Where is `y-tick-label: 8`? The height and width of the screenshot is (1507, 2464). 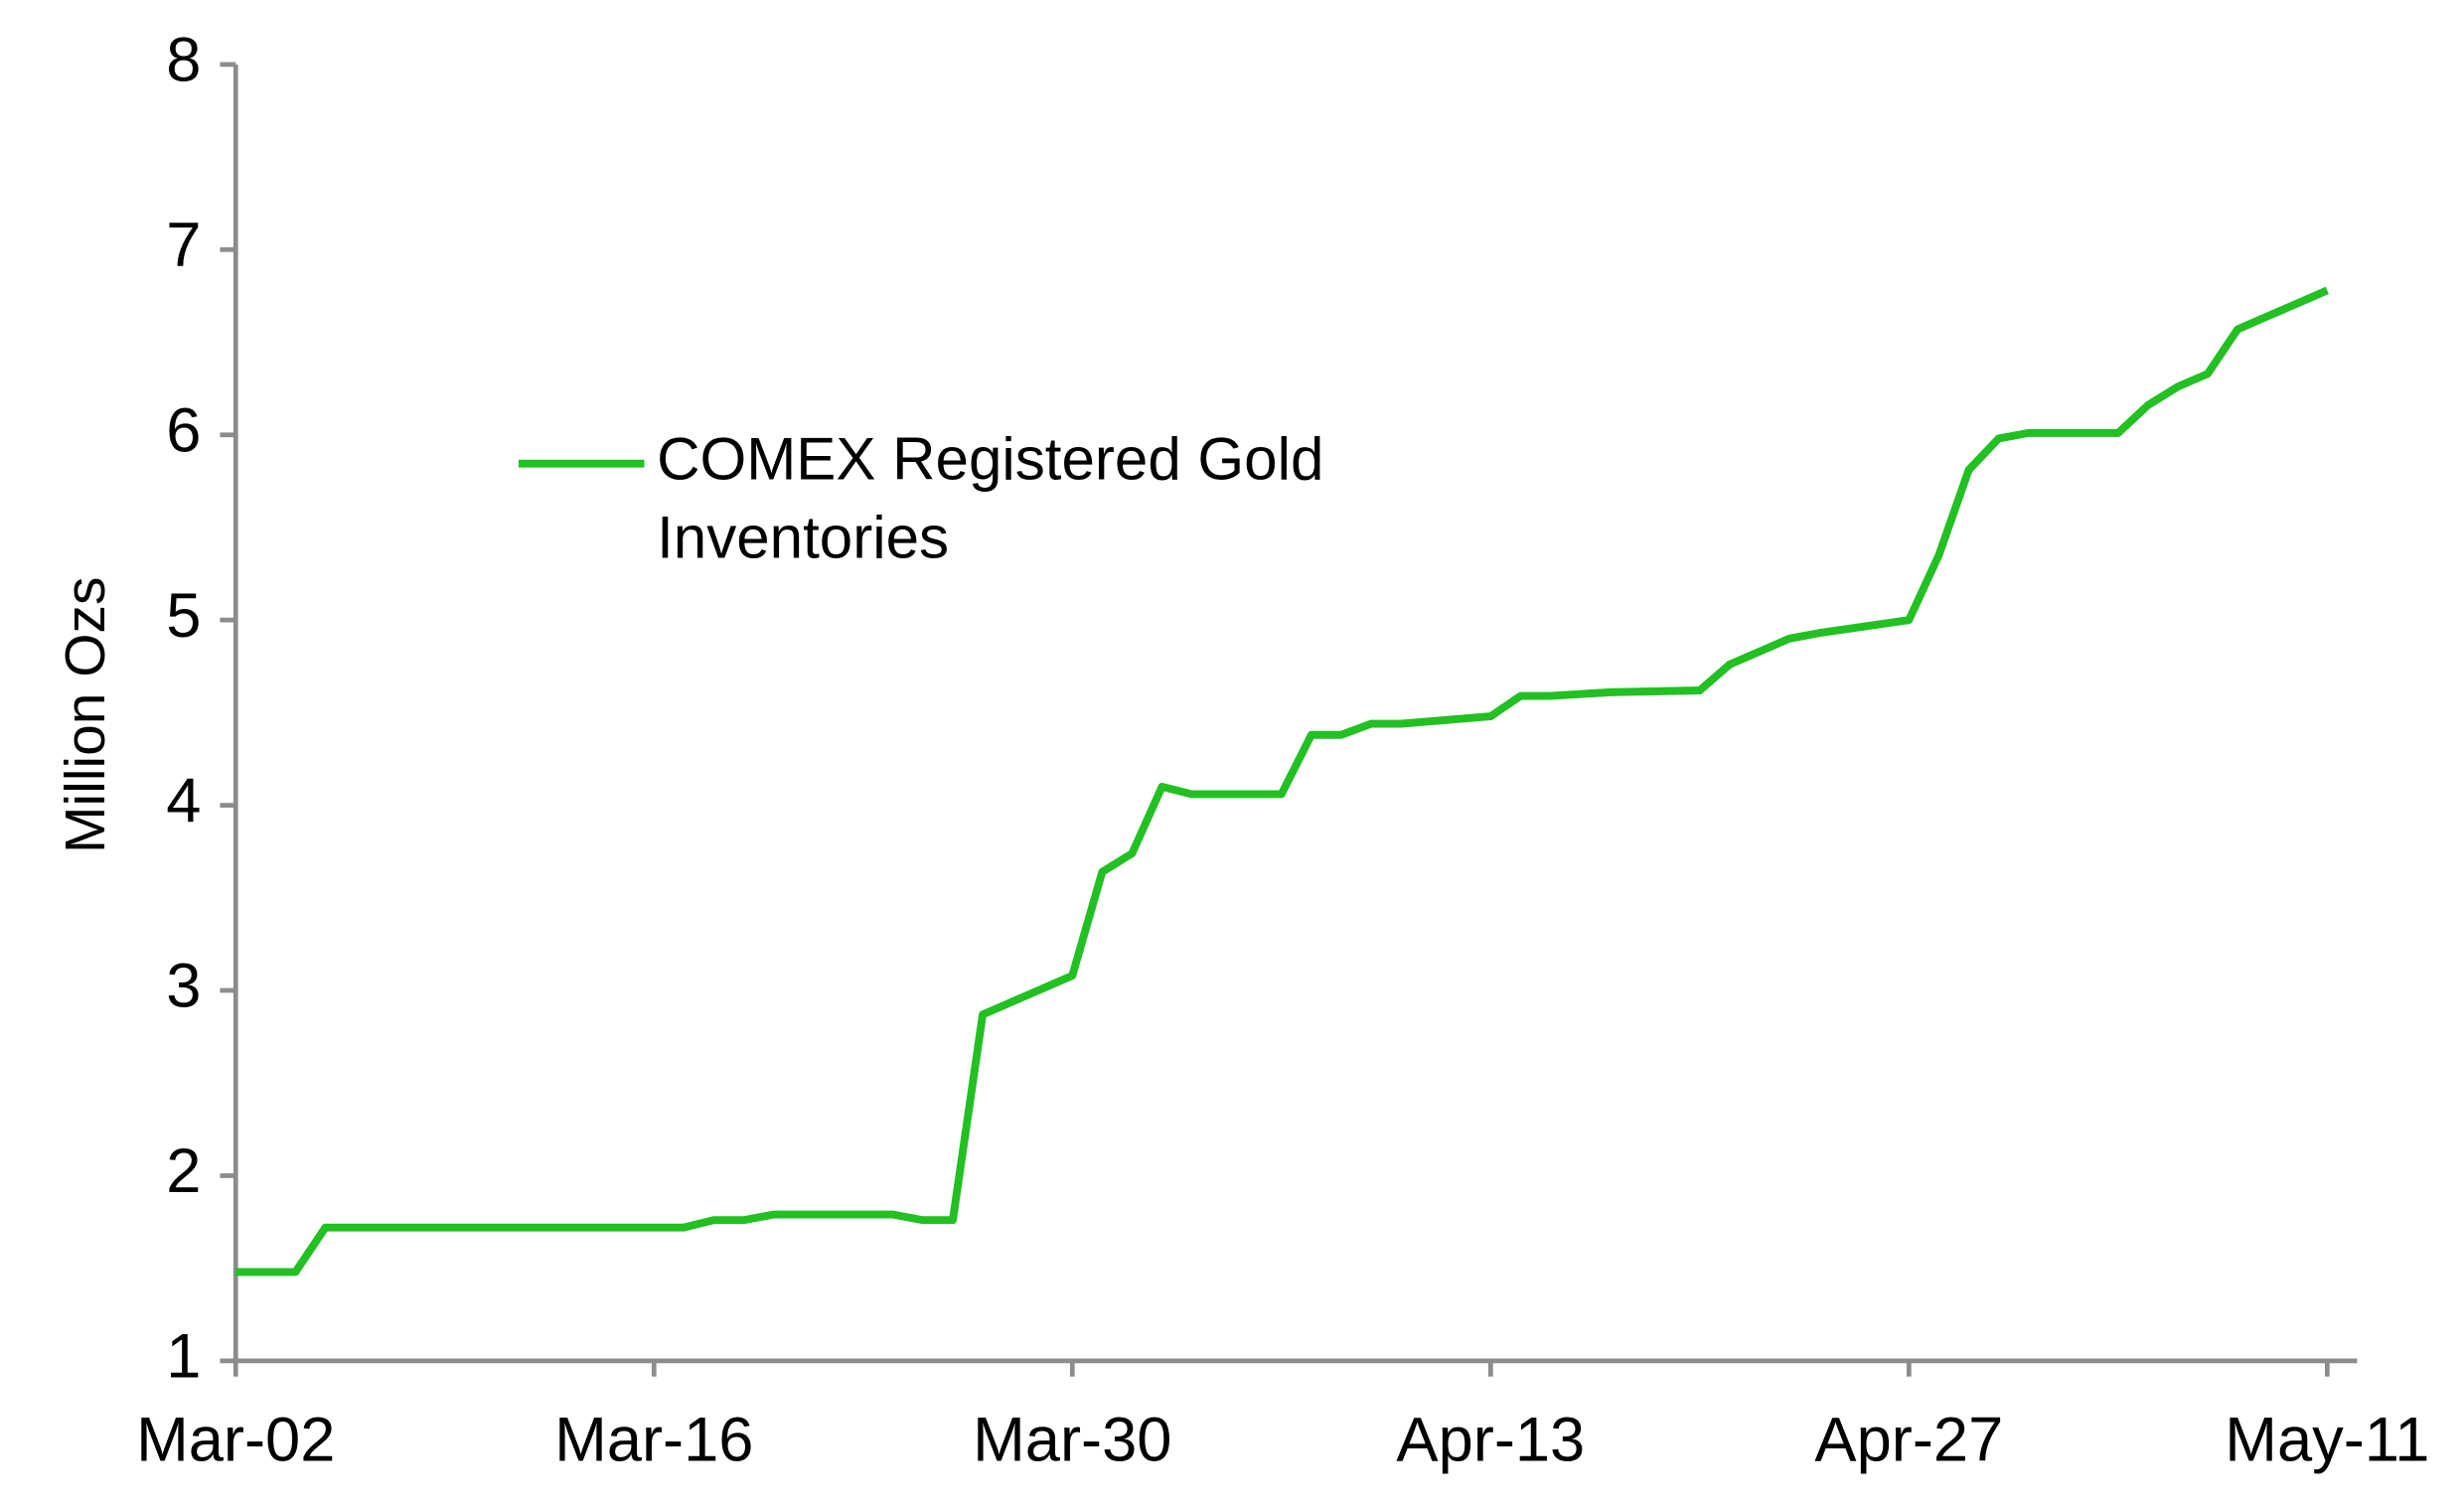 y-tick-label: 8 is located at coordinates (183, 60).